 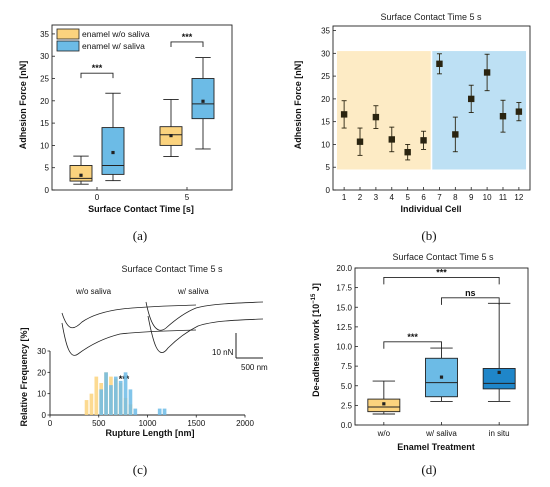 I want to click on panel-b-xtick-label: 6, so click(x=423, y=197).